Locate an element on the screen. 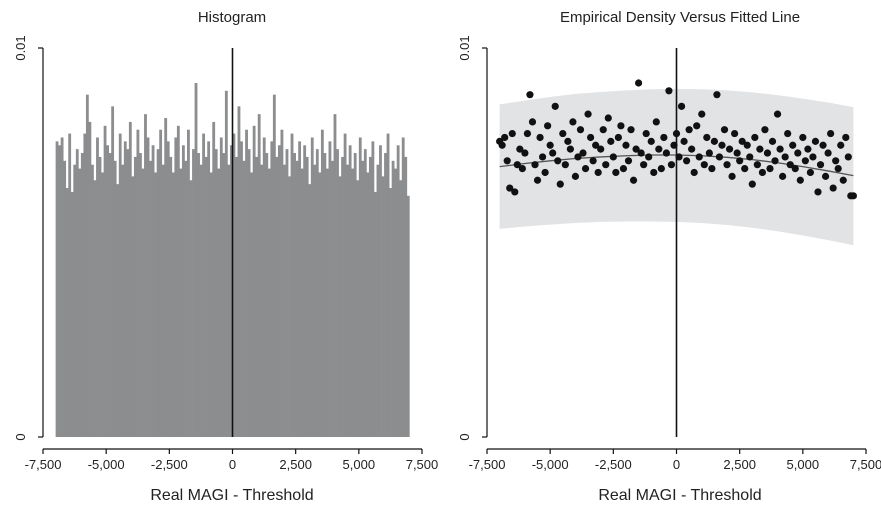 This screenshot has height=507, width=881. histogram-x-tick-label: -2,500 is located at coordinates (169, 464).